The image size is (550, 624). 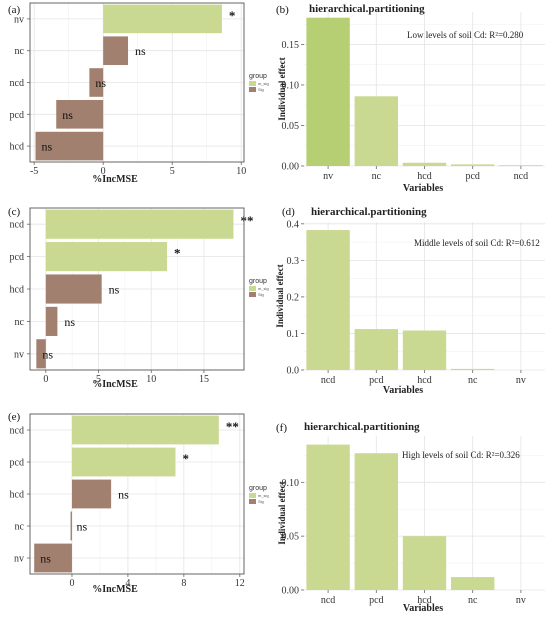 What do you see at coordinates (241, 171) in the screenshot?
I see `x-tick-label: 10` at bounding box center [241, 171].